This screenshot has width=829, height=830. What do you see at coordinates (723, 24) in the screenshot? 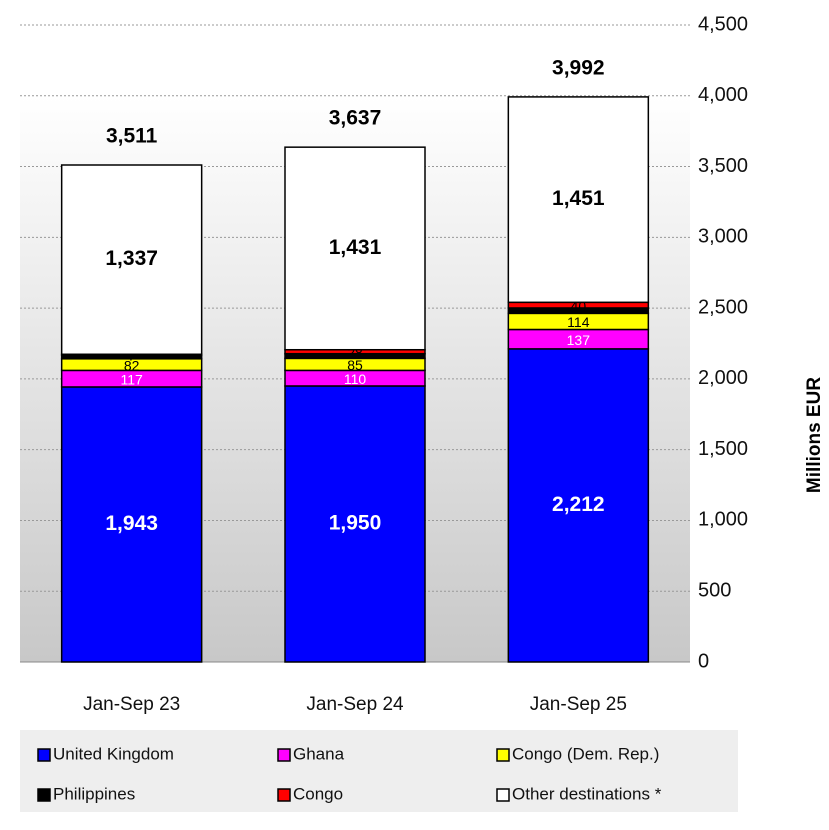
I see `y-tick-label: 4,500` at bounding box center [723, 24].